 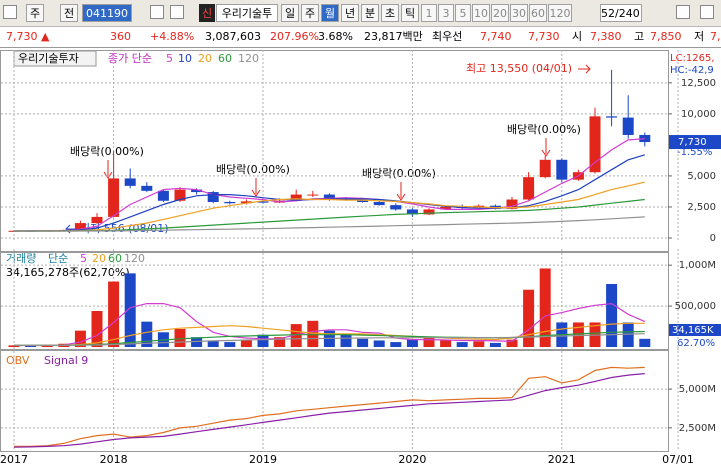 What do you see at coordinates (429, 13) in the screenshot?
I see `button: 1` at bounding box center [429, 13].